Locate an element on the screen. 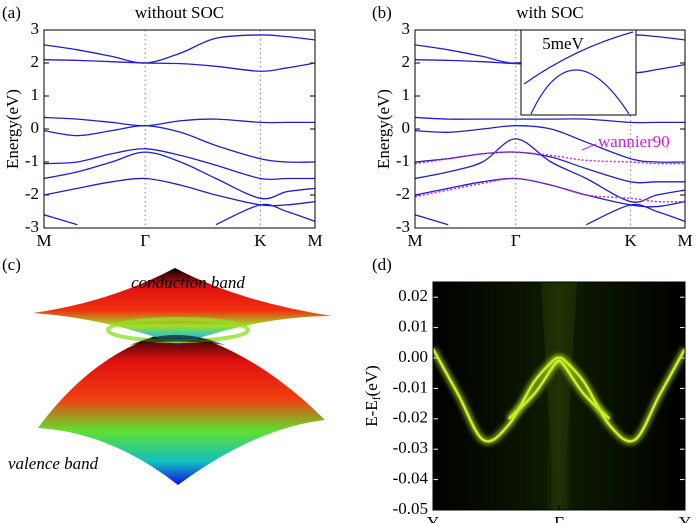  y-tick-label: 0.01 is located at coordinates (413, 326).